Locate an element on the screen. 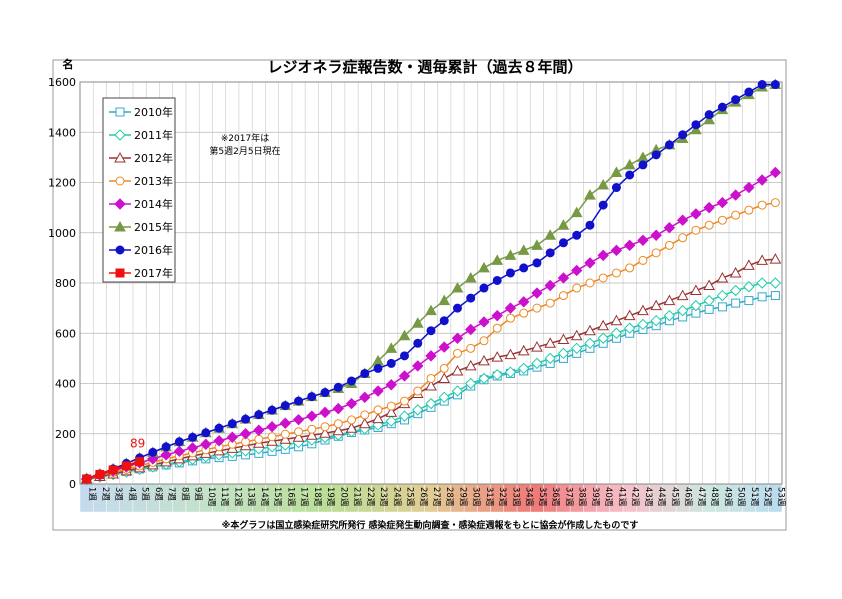  x-tick-label: 51週 is located at coordinates (754, 497).